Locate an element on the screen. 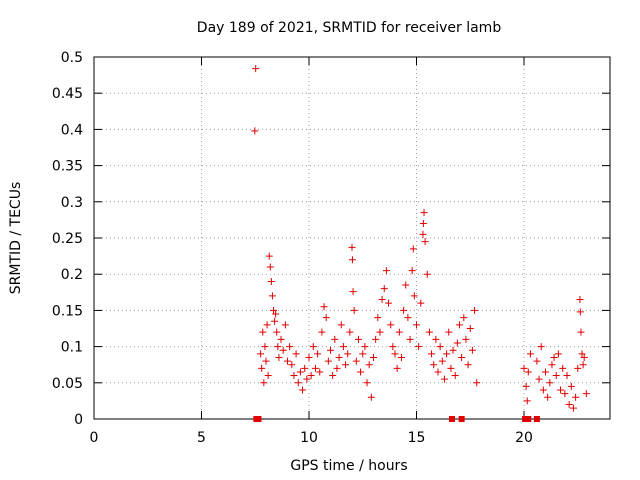  y-tick-label: 0.45 is located at coordinates (67, 94).